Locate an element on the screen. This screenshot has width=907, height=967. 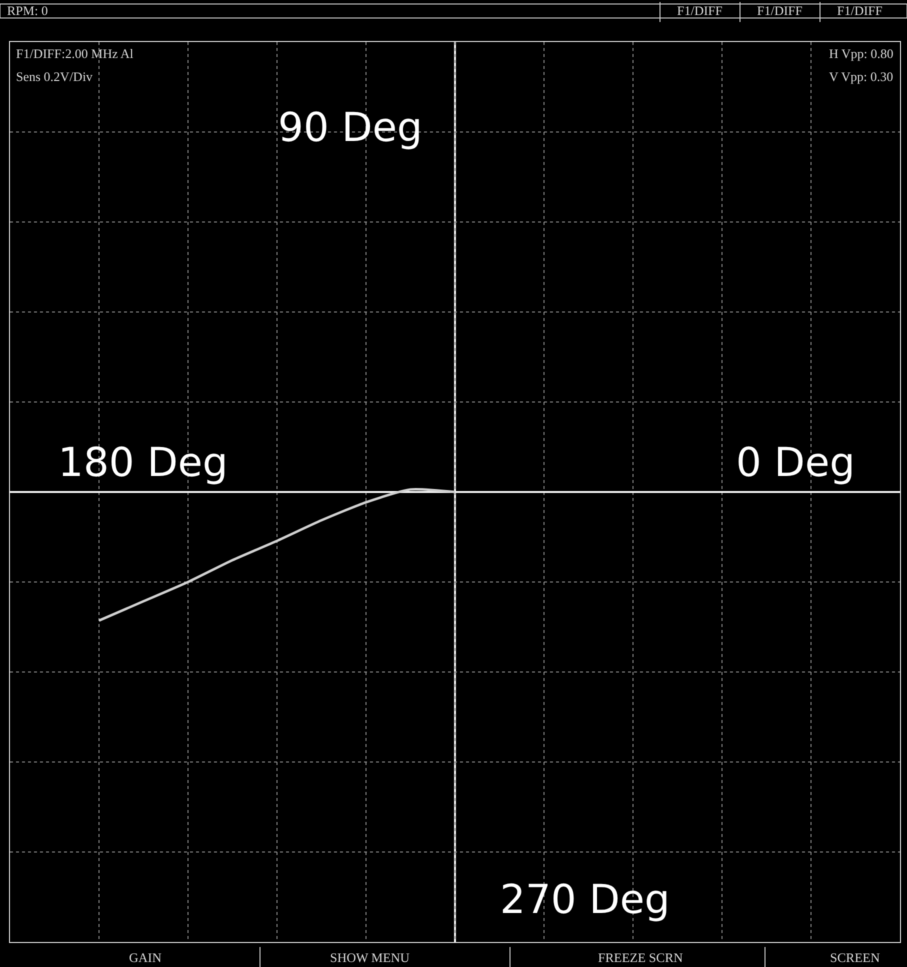
text: FREEZE SCRN is located at coordinates (641, 957).